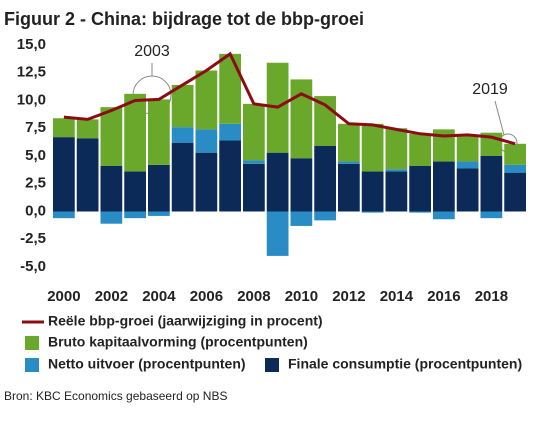  What do you see at coordinates (499, 118) in the screenshot?
I see `annotation-line` at bounding box center [499, 118].